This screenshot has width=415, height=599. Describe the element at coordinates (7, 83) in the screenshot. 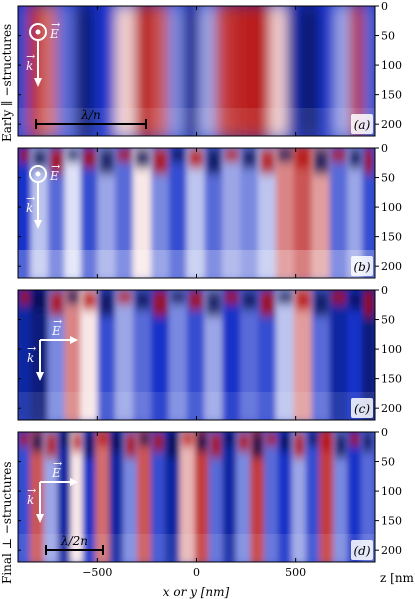

I see `row-label-early: Early ∥ −structures` at that location.